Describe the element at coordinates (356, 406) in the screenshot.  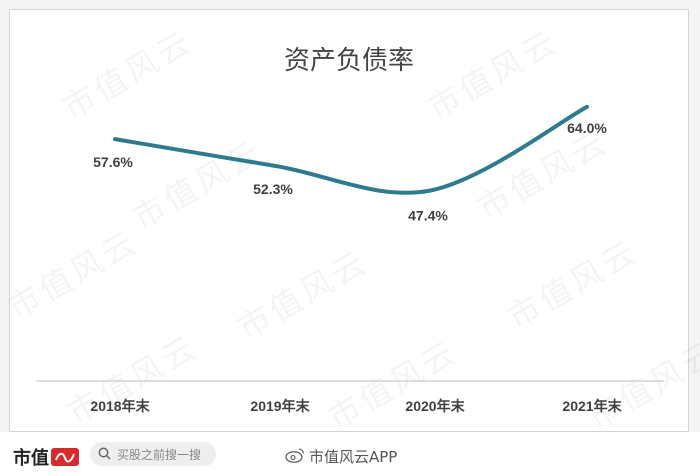
I see `x-tick-labels: 2018年末 2019年末 2020年末 2021年末` at that location.